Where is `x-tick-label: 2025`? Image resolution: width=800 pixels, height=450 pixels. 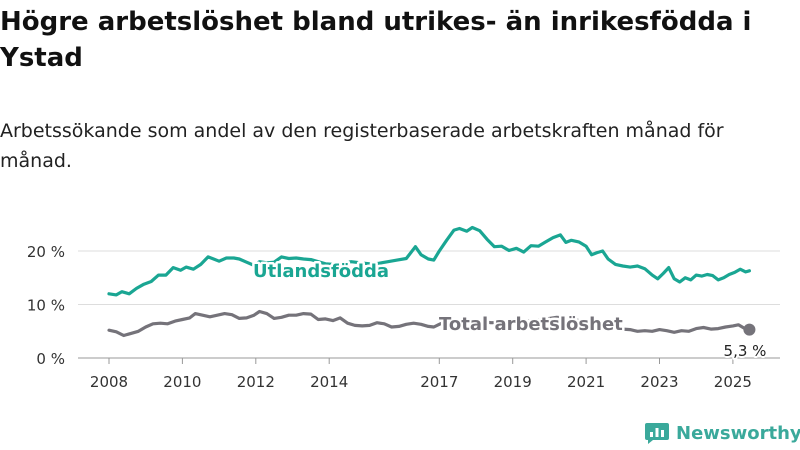 x-tick-label: 2025 is located at coordinates (733, 382).